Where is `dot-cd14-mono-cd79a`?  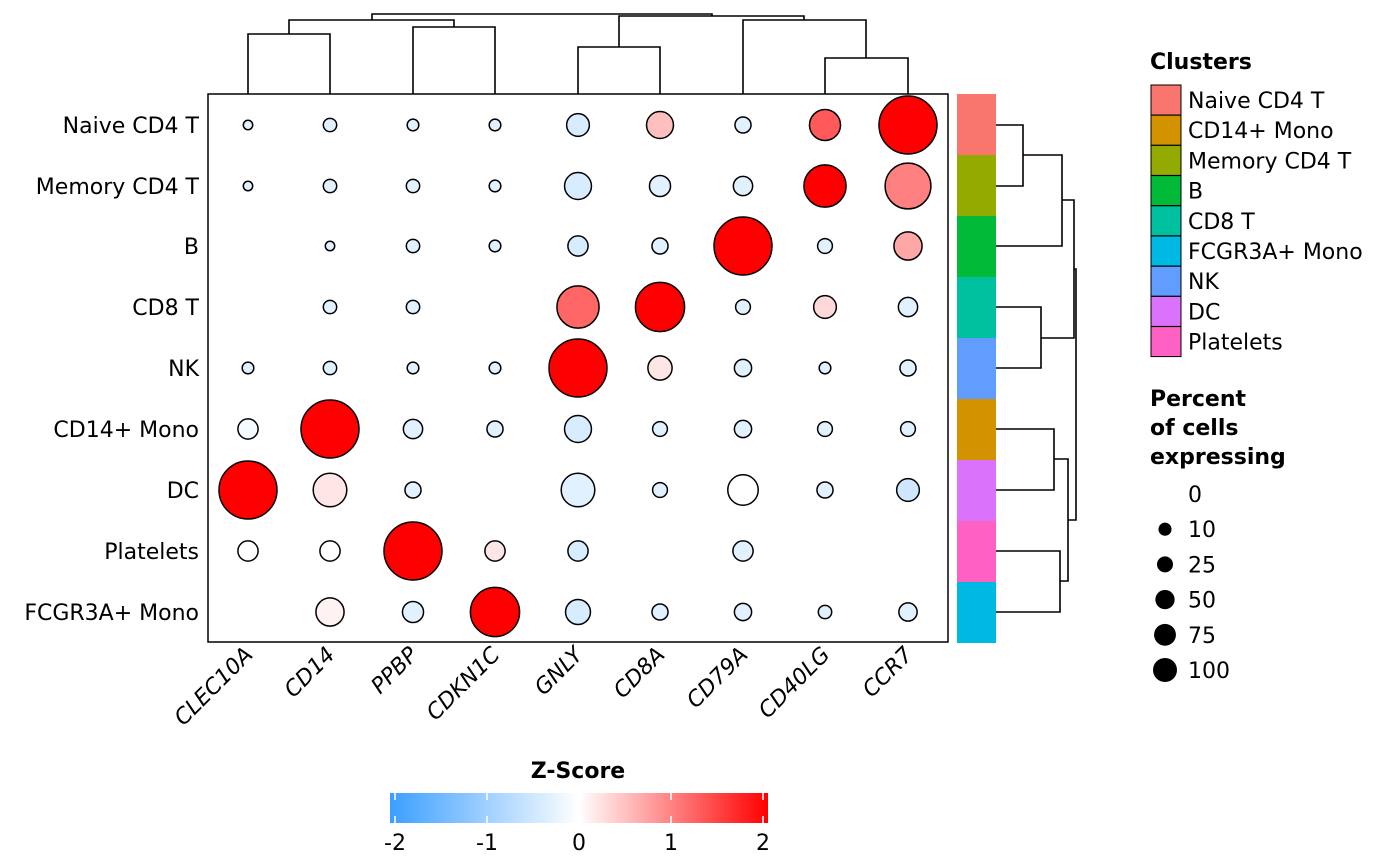
dot-cd14-mono-cd79a is located at coordinates (743, 429).